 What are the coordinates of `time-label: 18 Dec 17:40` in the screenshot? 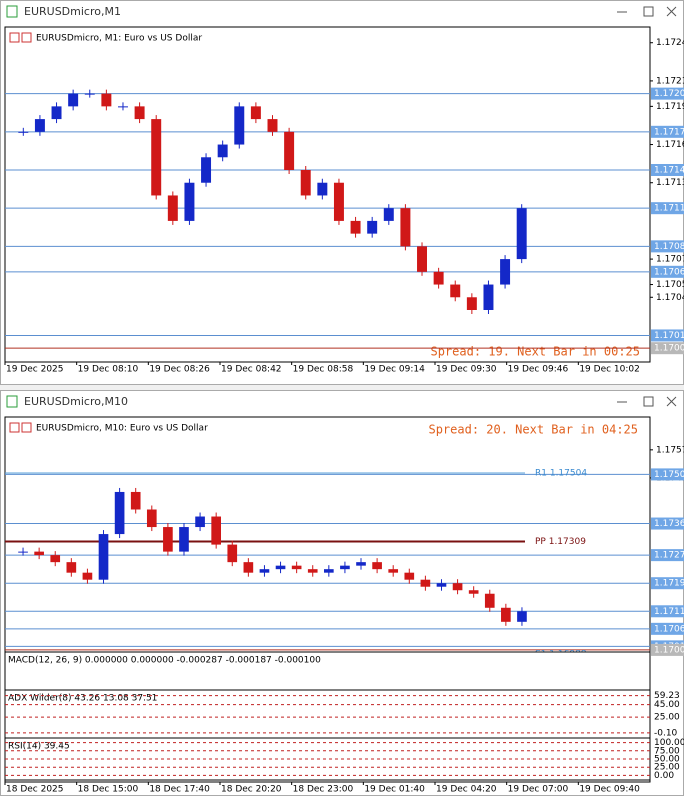 It's located at (179, 790).